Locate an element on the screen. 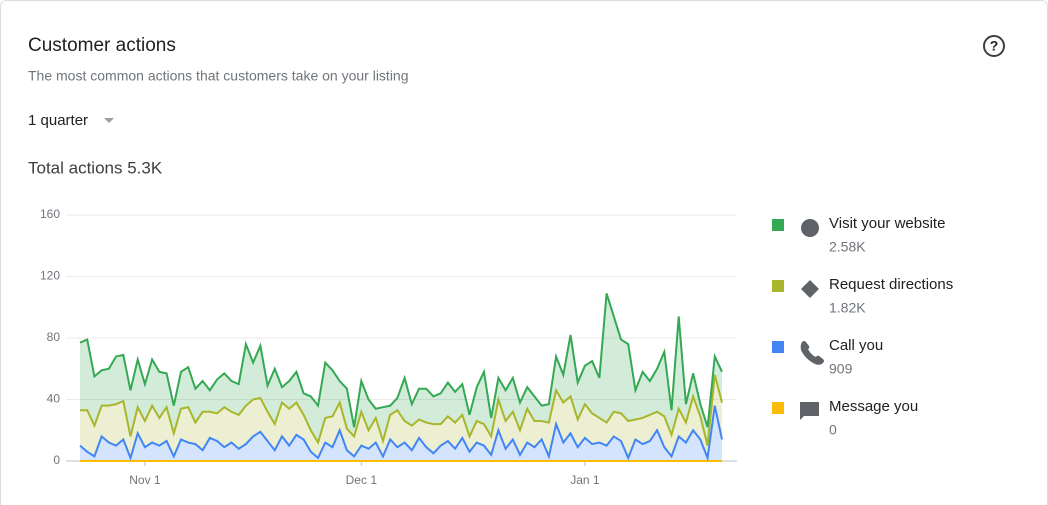 The image size is (1048, 505). message-icon is located at coordinates (809, 411).